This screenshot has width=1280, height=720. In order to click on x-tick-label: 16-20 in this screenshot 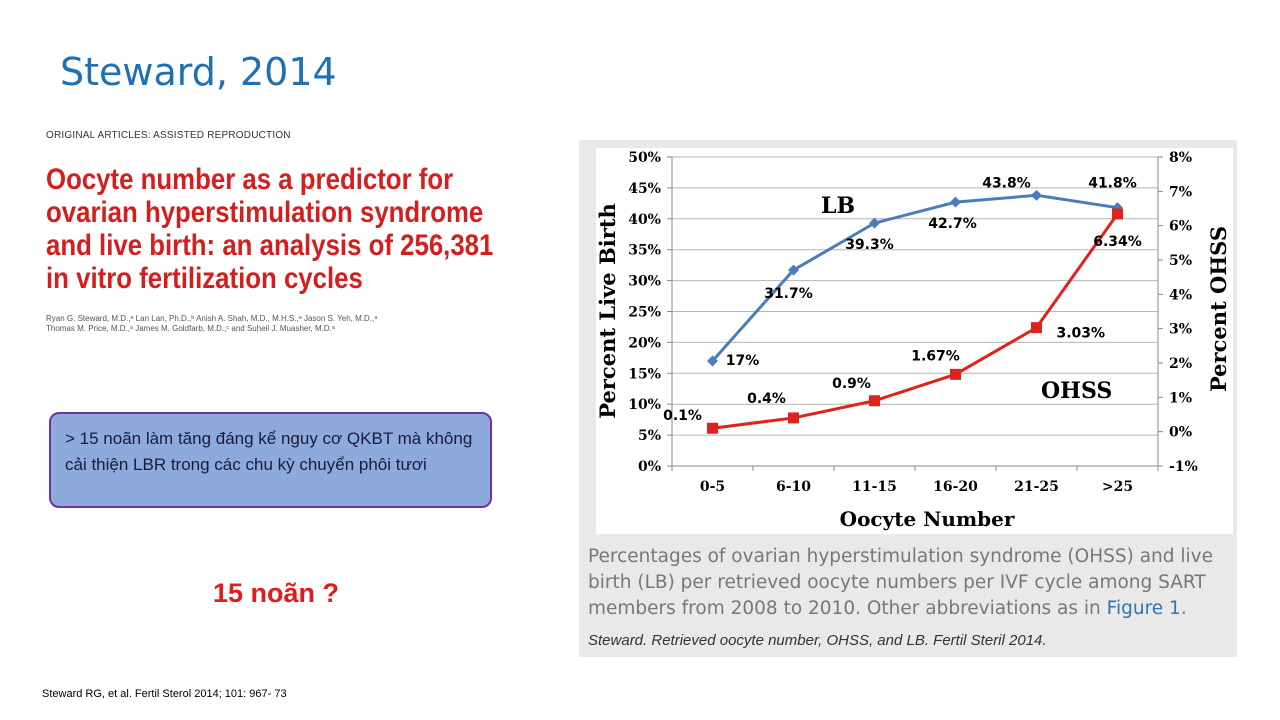, I will do `click(955, 487)`.